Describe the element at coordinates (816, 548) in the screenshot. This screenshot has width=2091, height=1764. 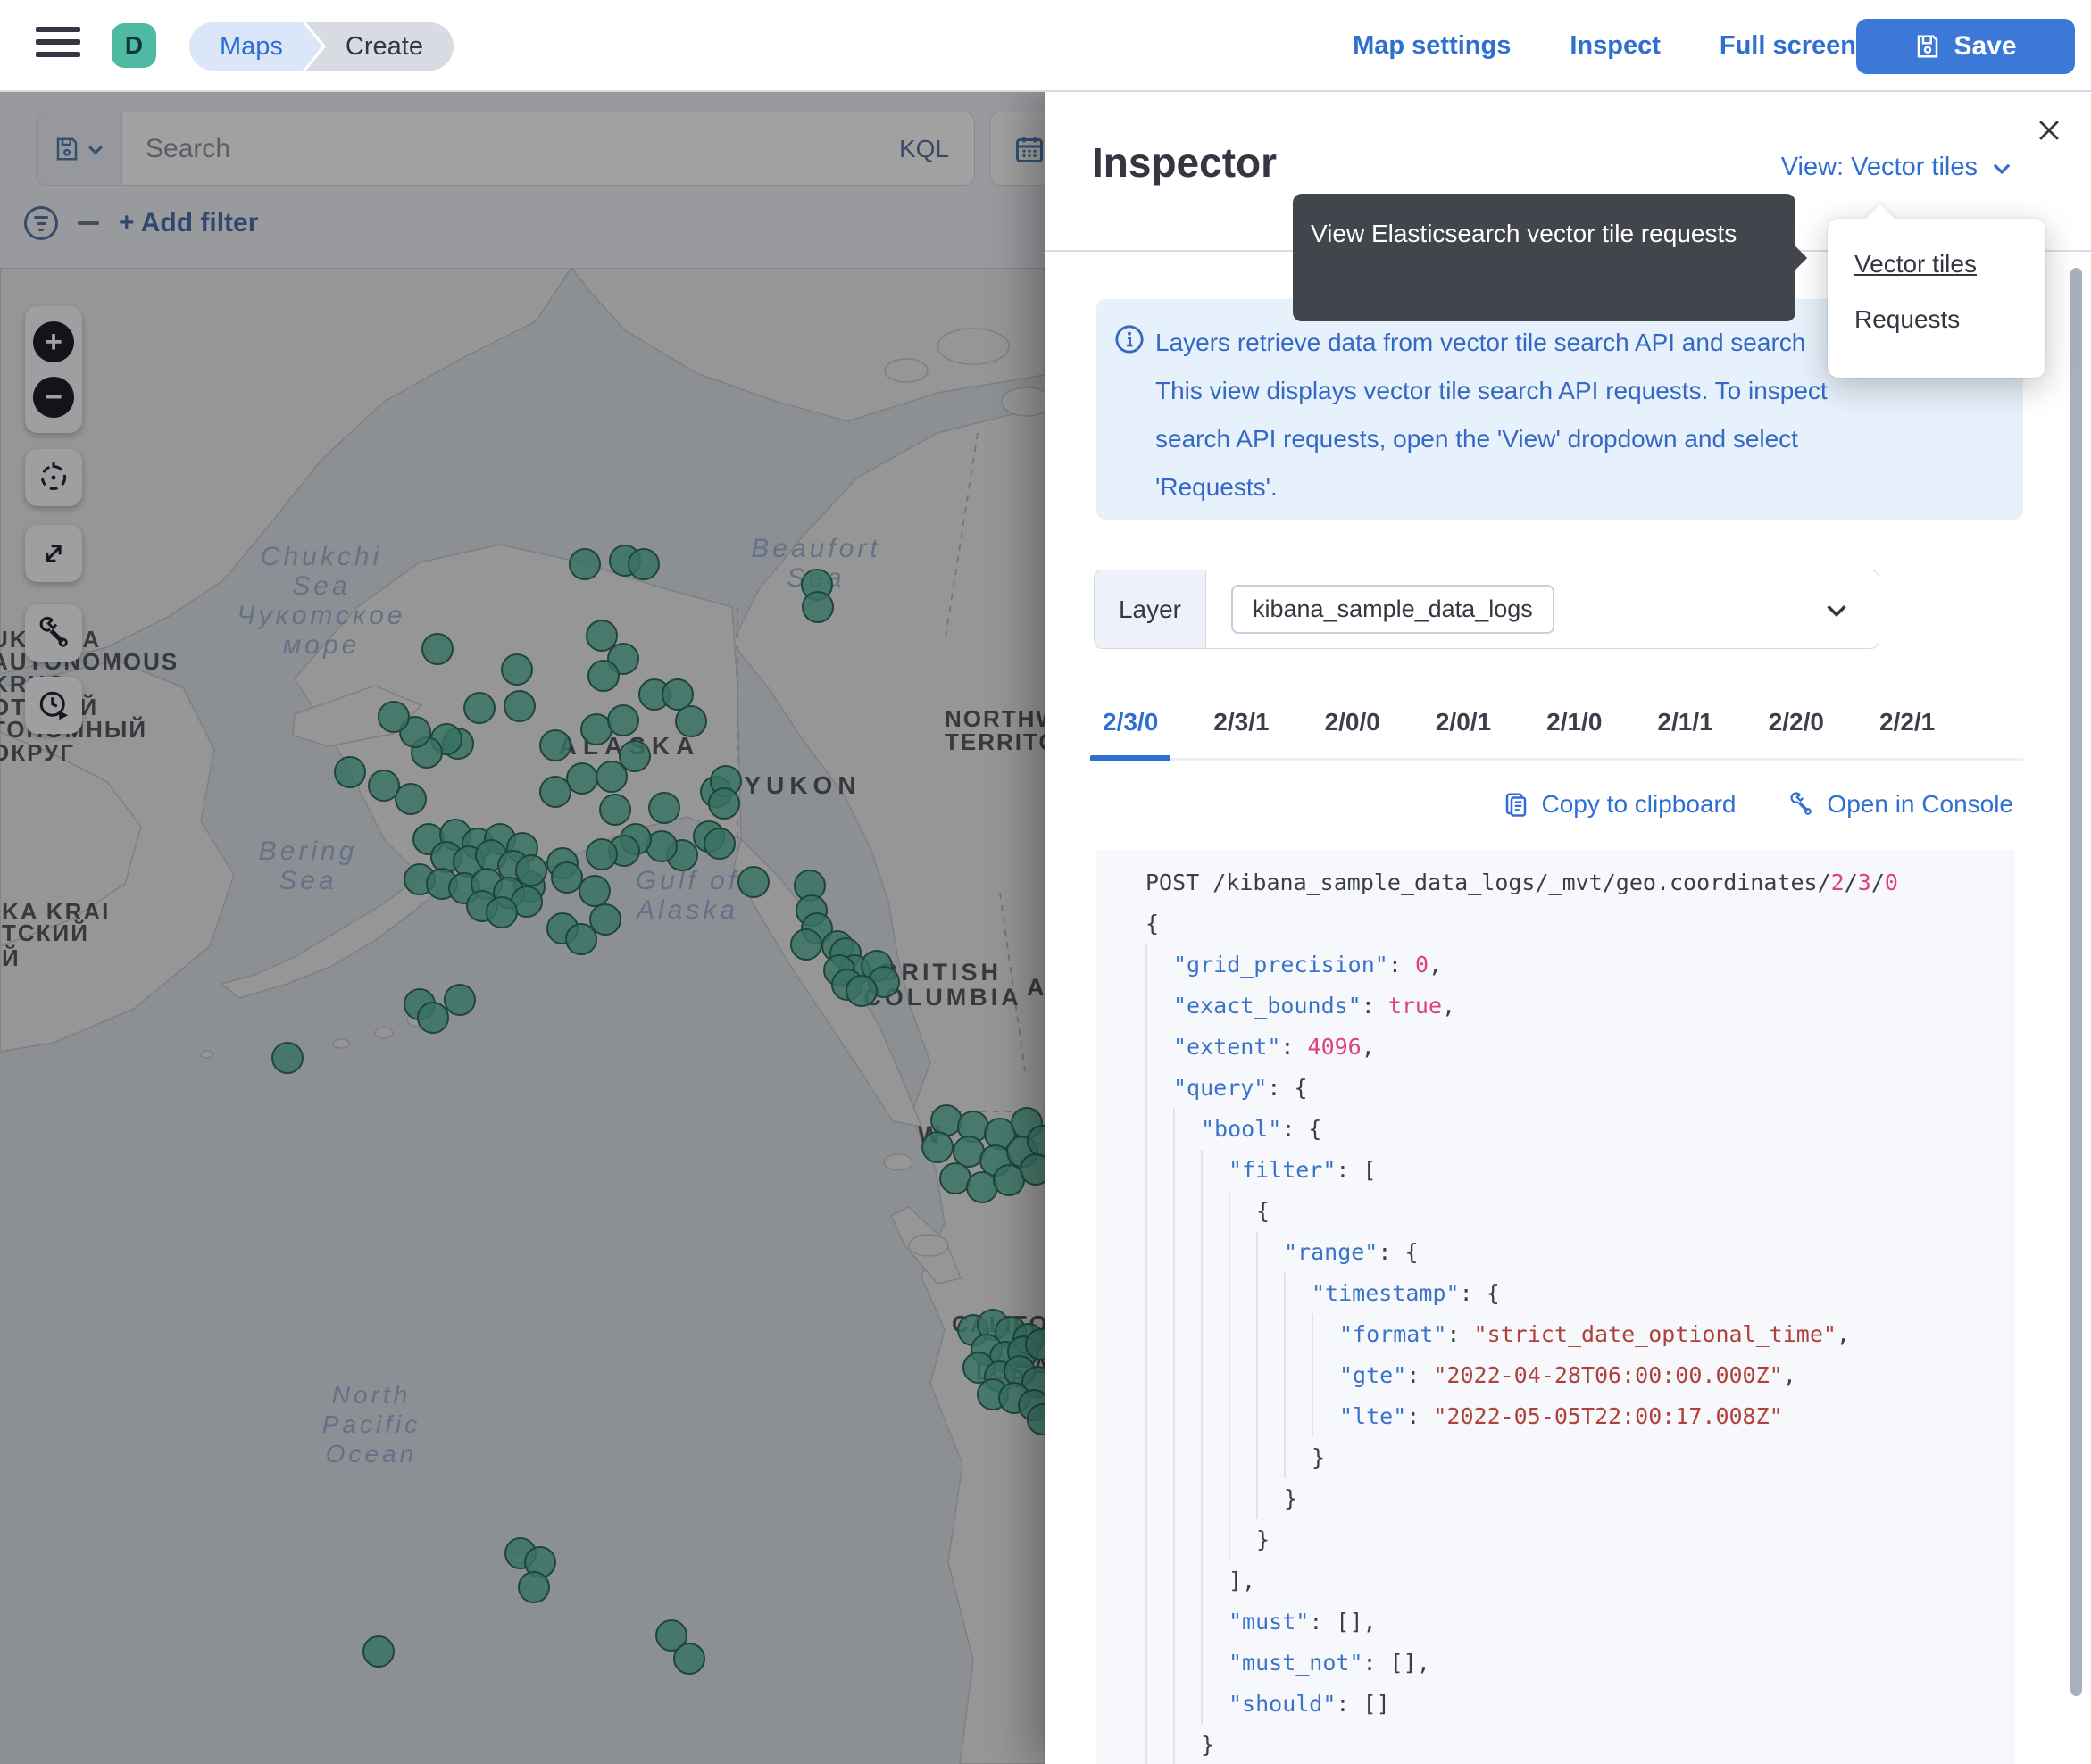
I see `sea-label: Beaufort` at that location.